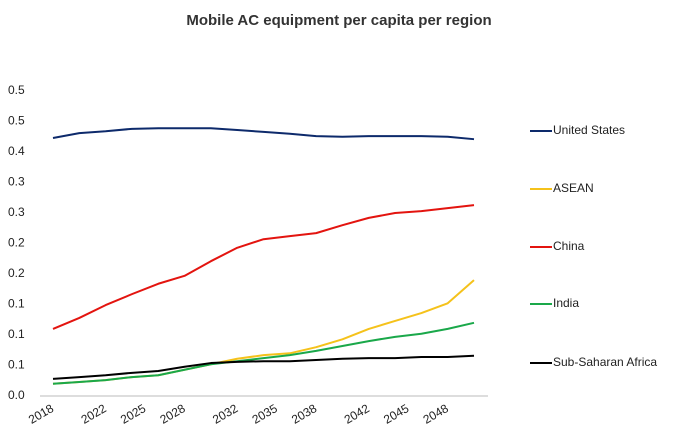 The image size is (678, 429). Describe the element at coordinates (133, 414) in the screenshot. I see `x-tick-label: 2025` at that location.